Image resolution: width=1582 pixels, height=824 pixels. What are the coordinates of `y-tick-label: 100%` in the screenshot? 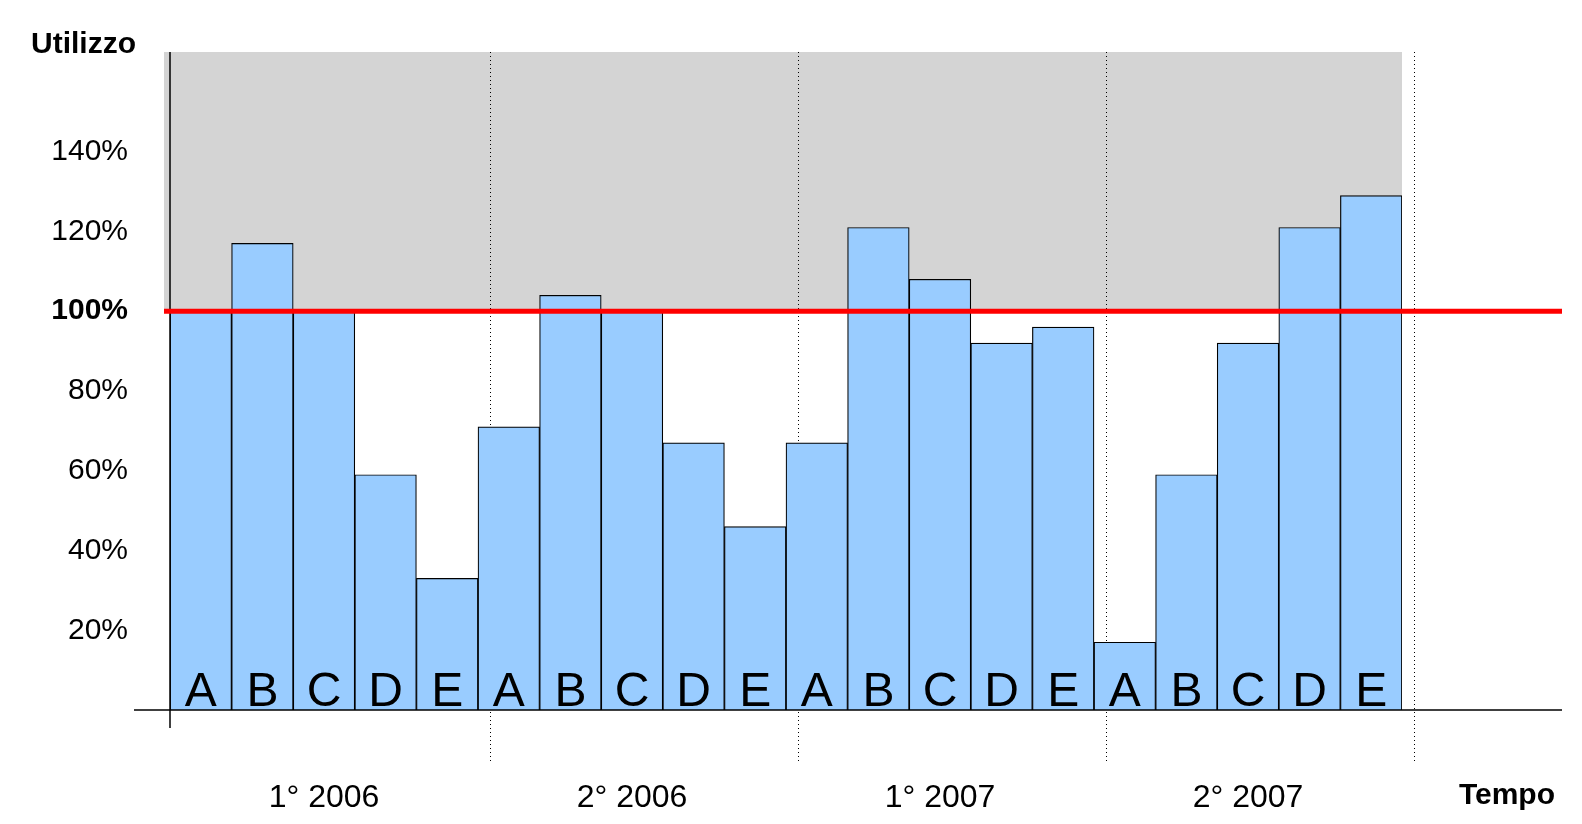 It's located at (89, 309).